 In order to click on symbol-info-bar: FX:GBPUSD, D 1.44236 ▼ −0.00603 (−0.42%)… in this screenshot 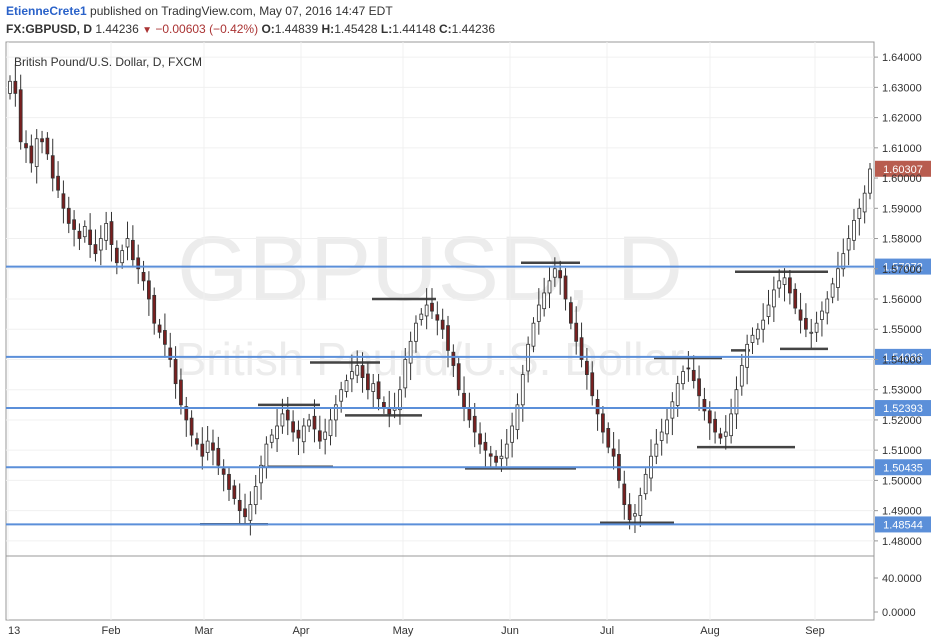, I will do `click(250, 29)`.